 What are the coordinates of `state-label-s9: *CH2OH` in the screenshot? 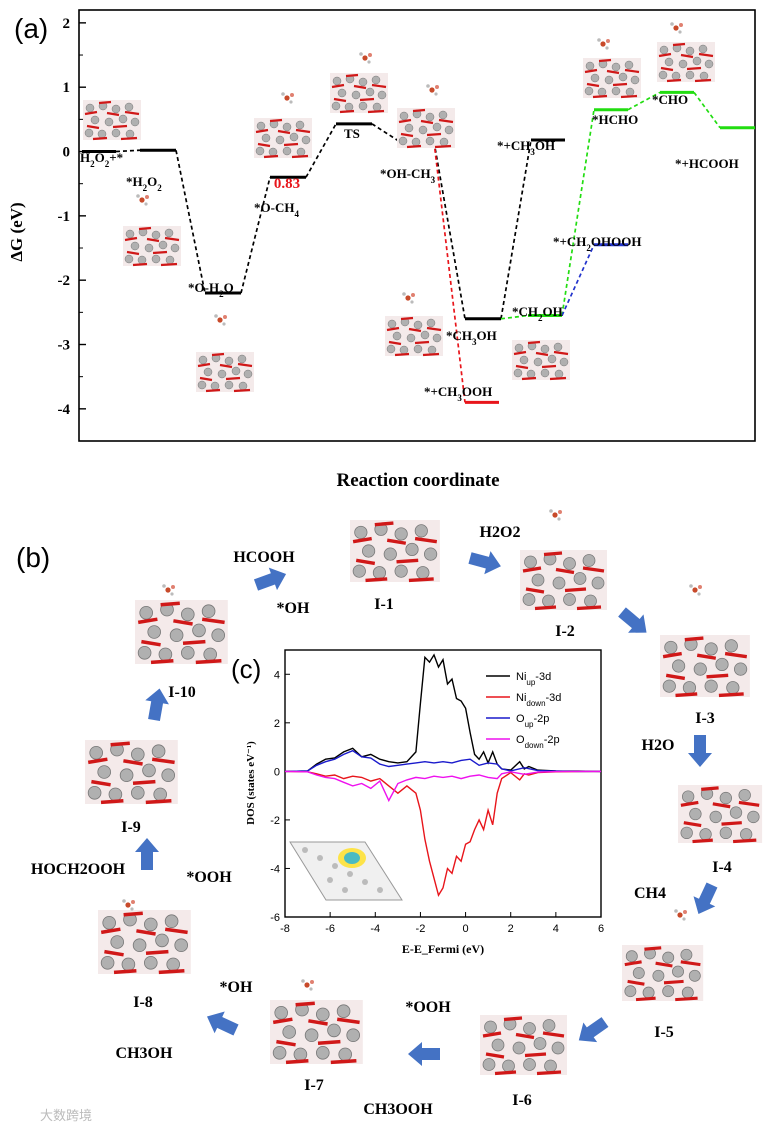 It's located at (537, 313).